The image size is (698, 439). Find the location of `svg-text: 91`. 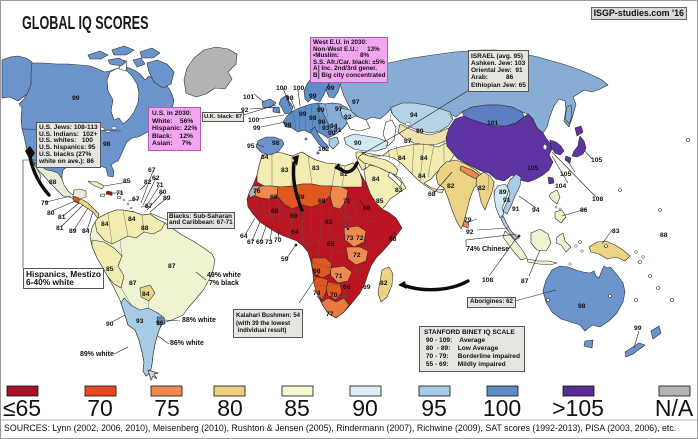

svg-text: 91 is located at coordinates (338, 130).